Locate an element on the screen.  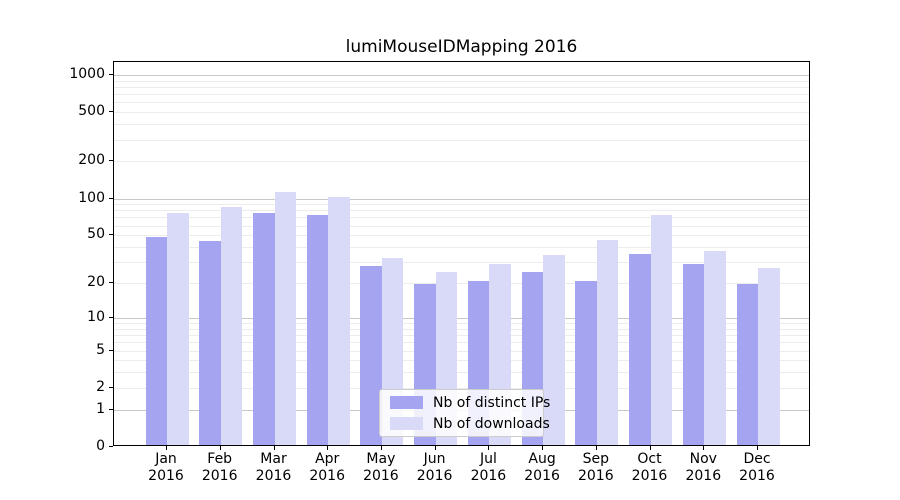
x-tick-mark-may is located at coordinates (381, 448).